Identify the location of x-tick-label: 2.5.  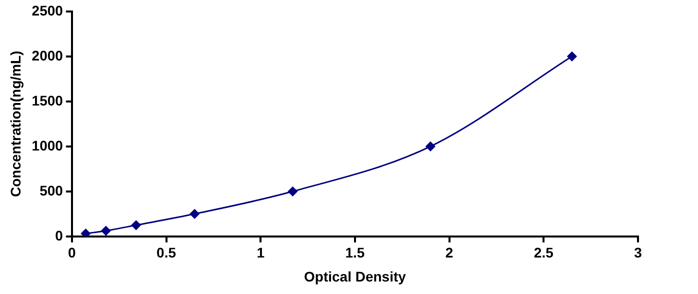
(544, 252).